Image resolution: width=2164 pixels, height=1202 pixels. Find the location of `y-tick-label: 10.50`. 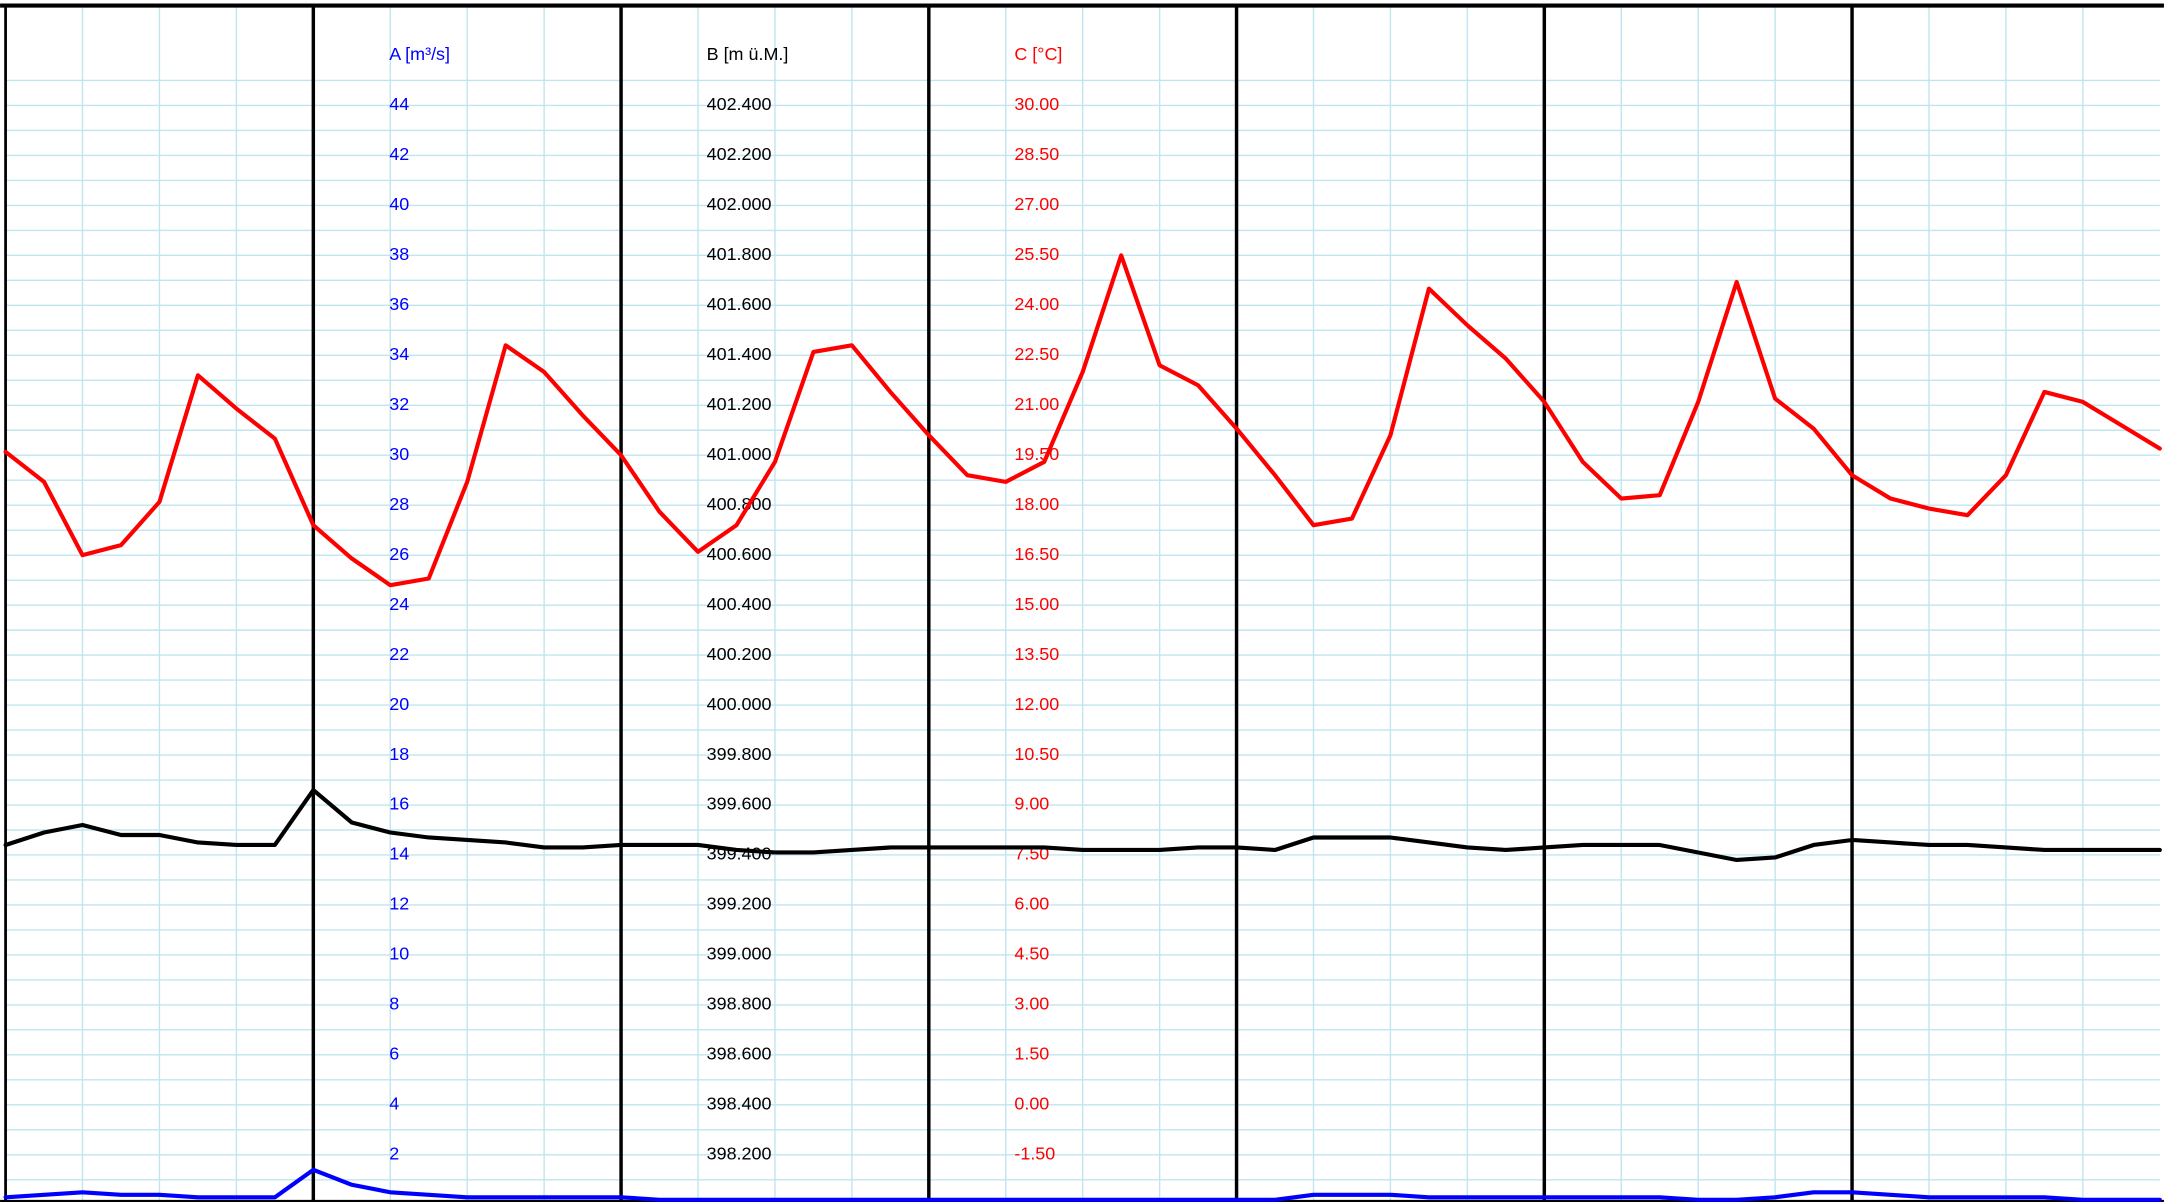

y-tick-label: 10.50 is located at coordinates (1036, 754).